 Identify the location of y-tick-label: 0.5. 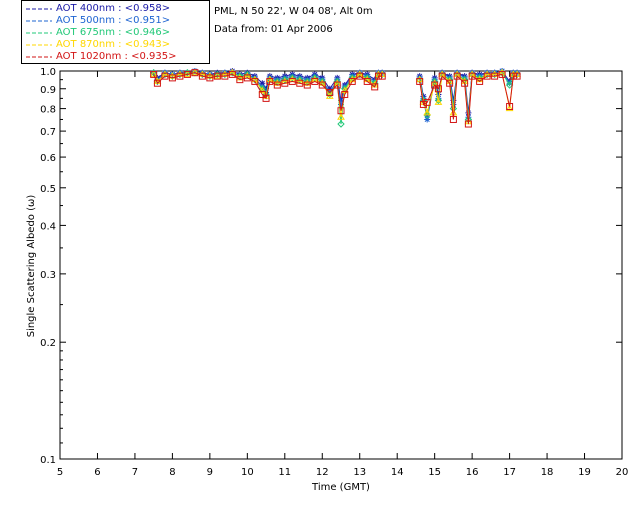
(48, 189).